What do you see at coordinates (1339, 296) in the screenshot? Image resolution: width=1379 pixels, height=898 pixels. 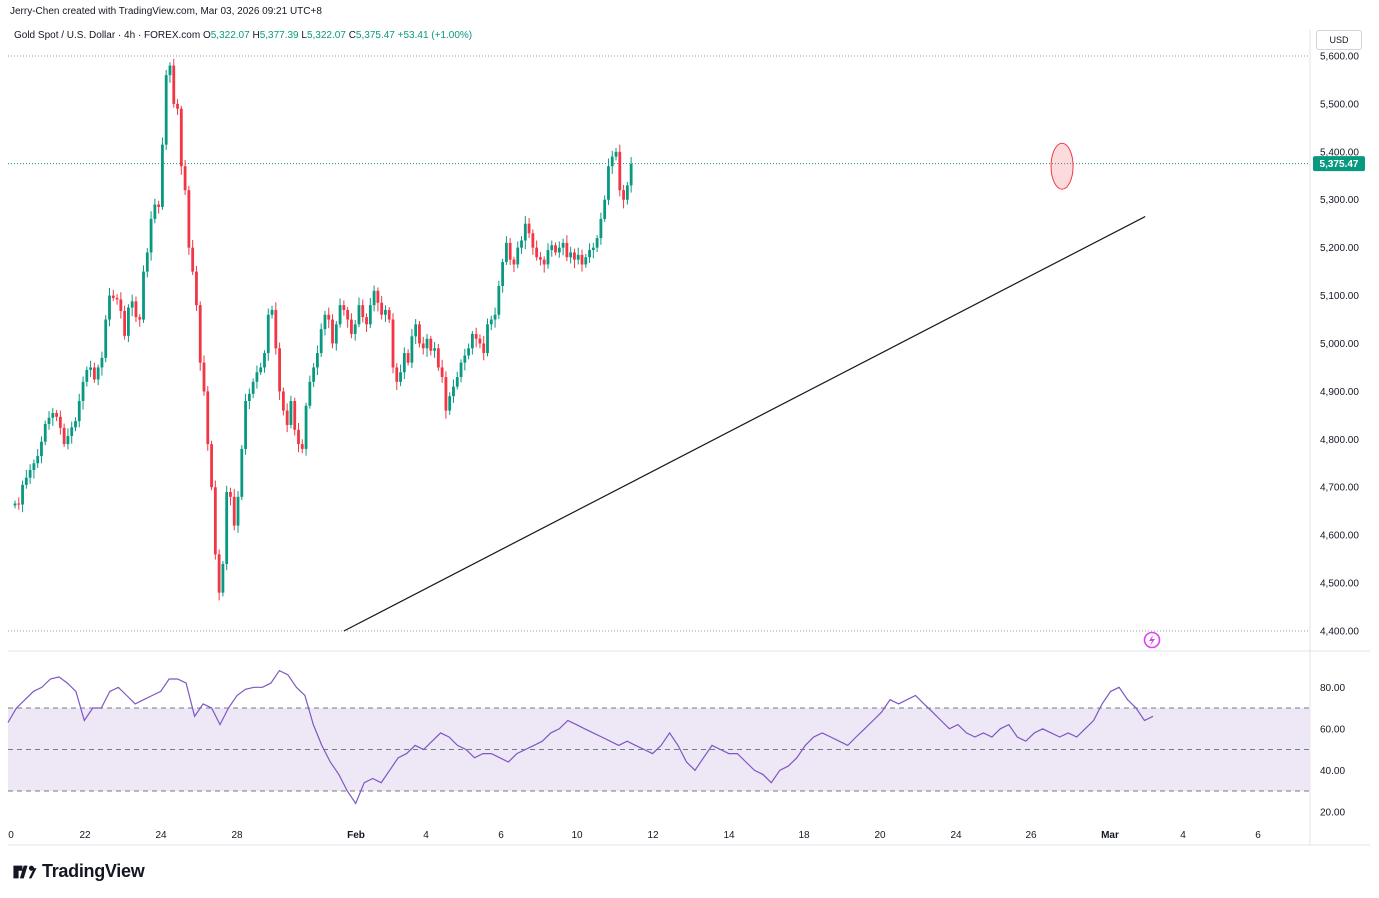 I see `price-tick-label: 5,100.00` at bounding box center [1339, 296].